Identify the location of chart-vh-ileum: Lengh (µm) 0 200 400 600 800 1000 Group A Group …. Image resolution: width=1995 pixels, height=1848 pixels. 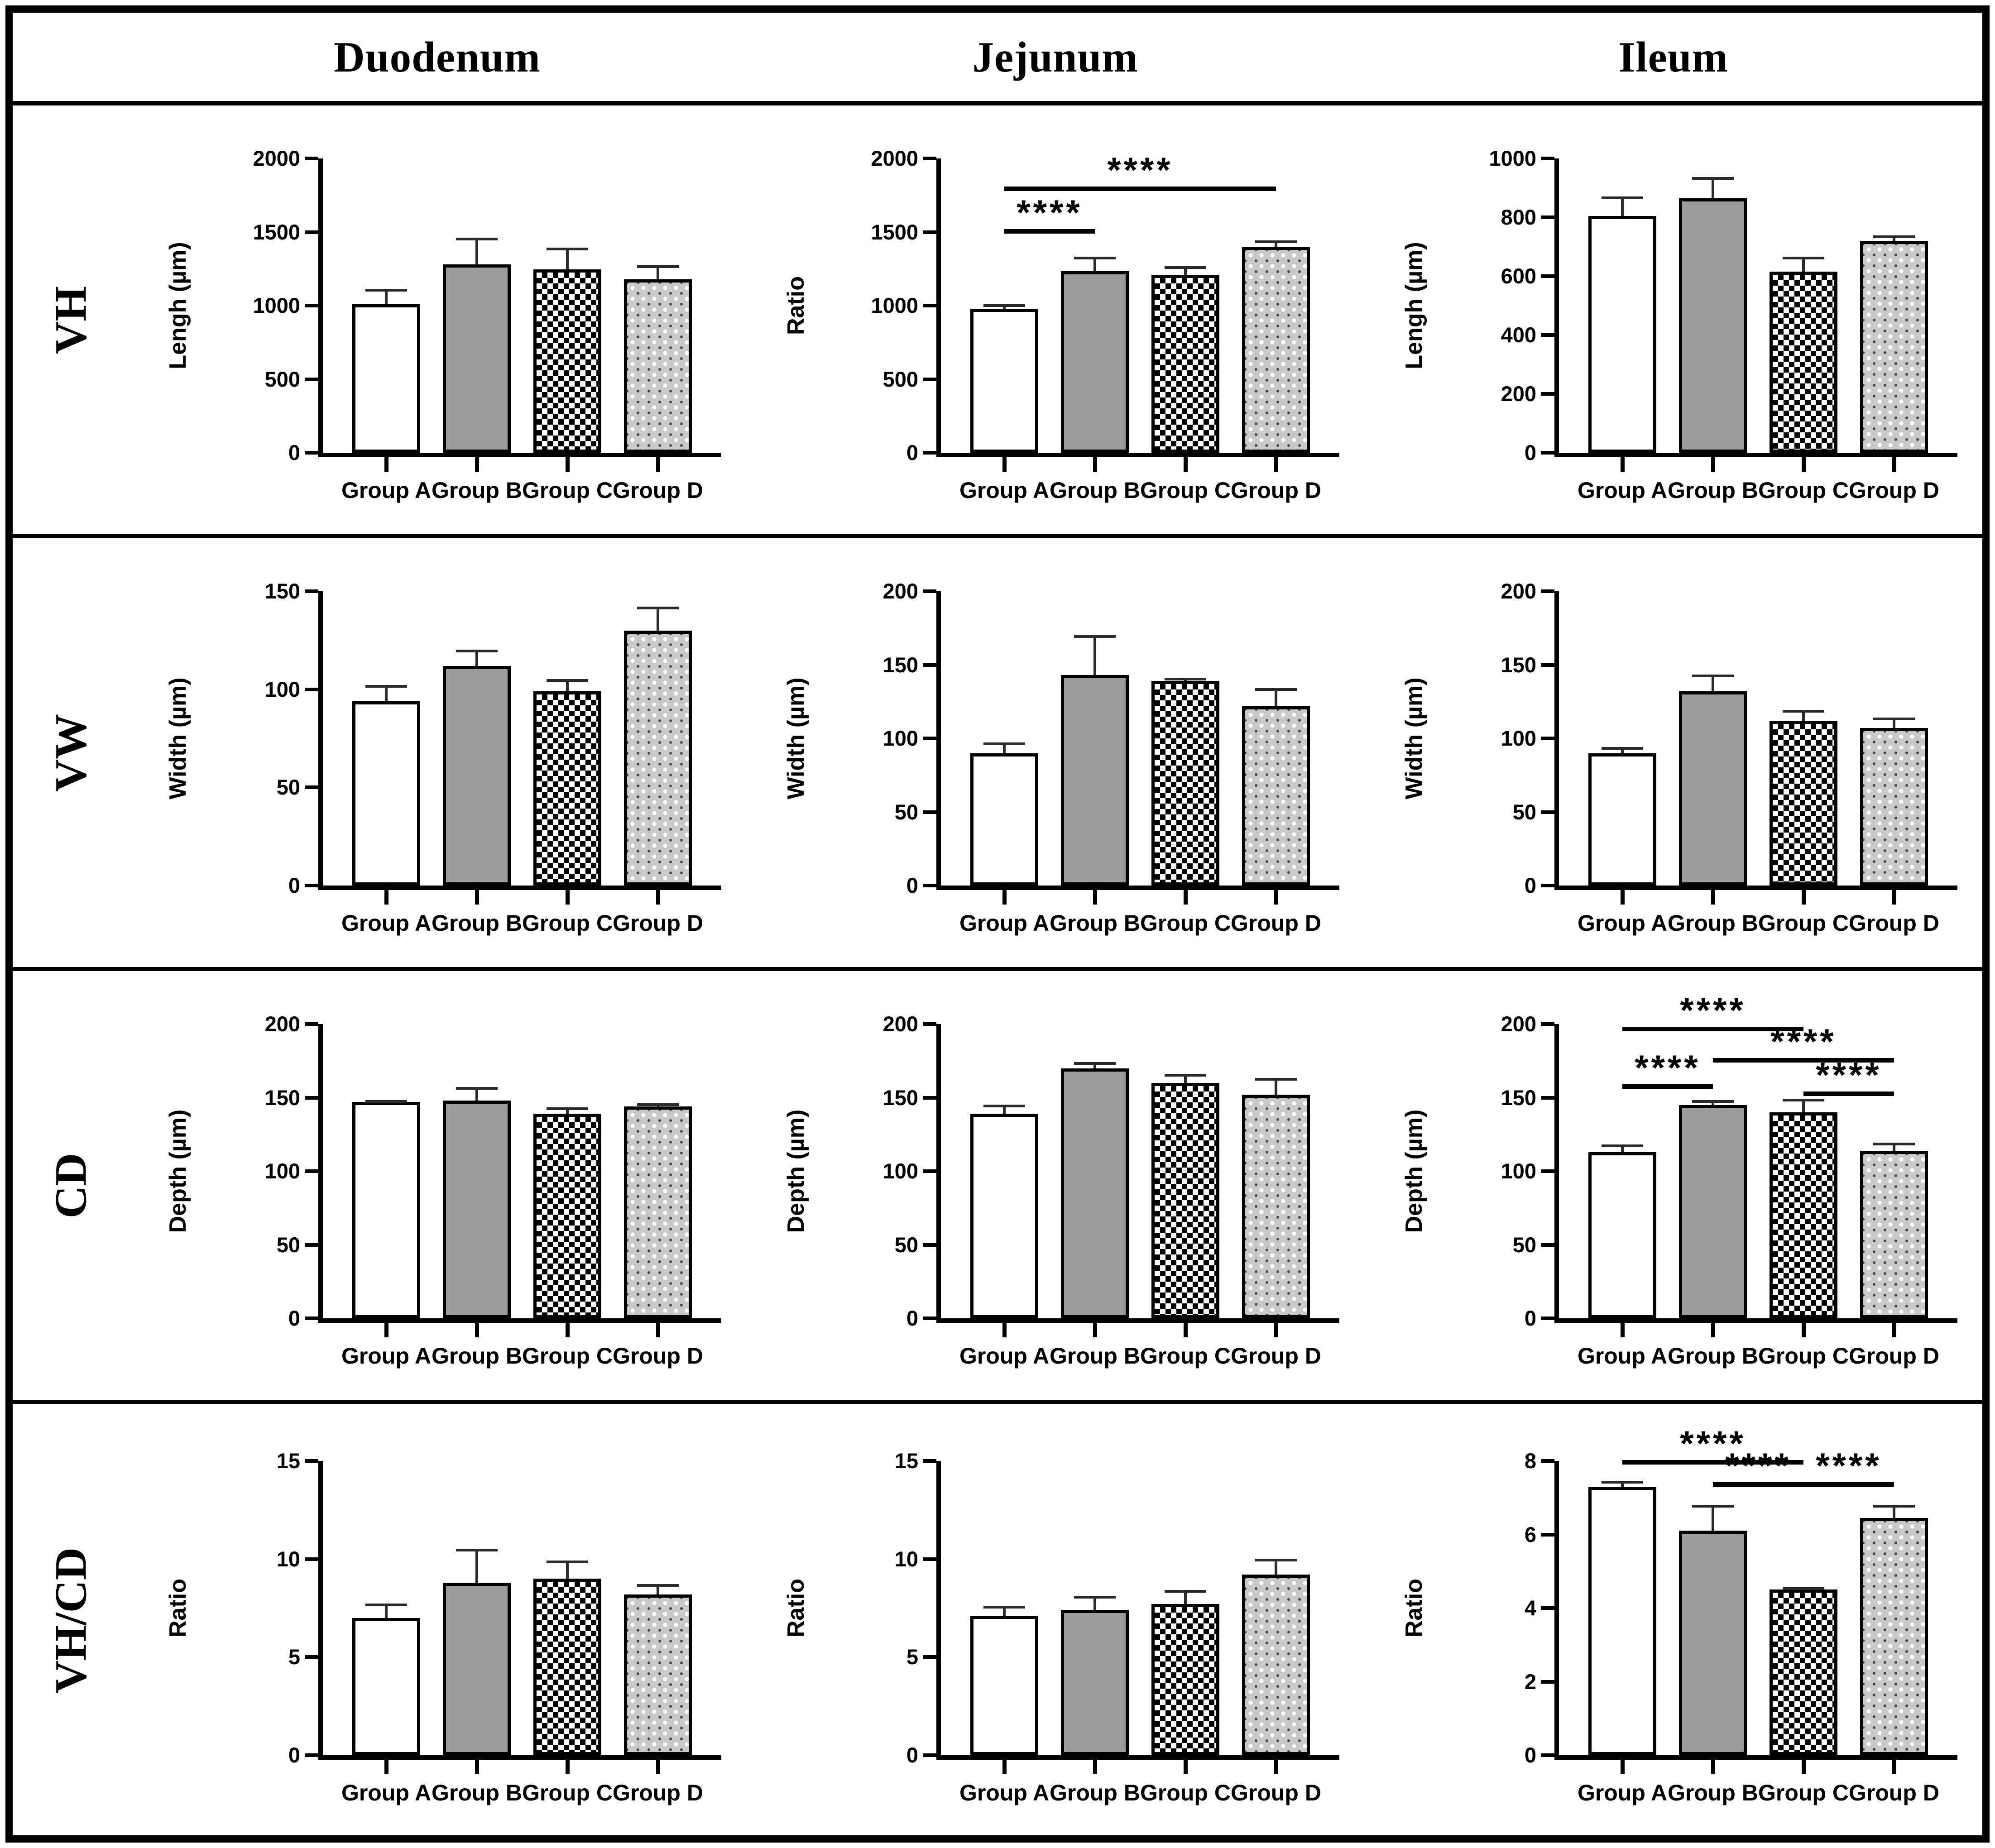
(1673, 319).